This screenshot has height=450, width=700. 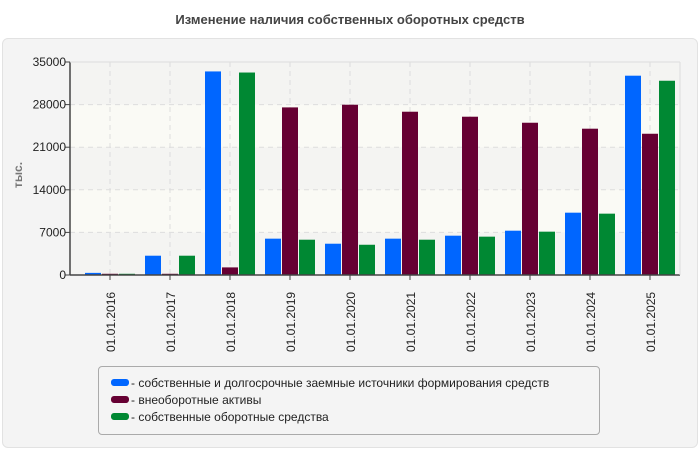 I want to click on x-tick-label: 01.01.2023, so click(x=531, y=322).